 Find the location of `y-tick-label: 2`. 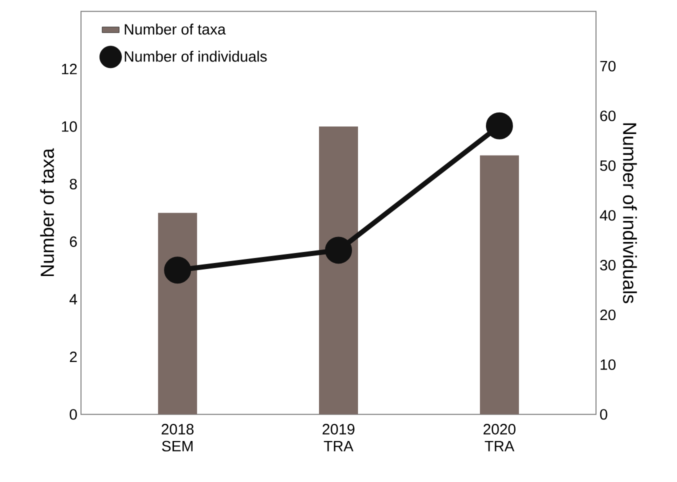

y-tick-label: 2 is located at coordinates (73, 357).